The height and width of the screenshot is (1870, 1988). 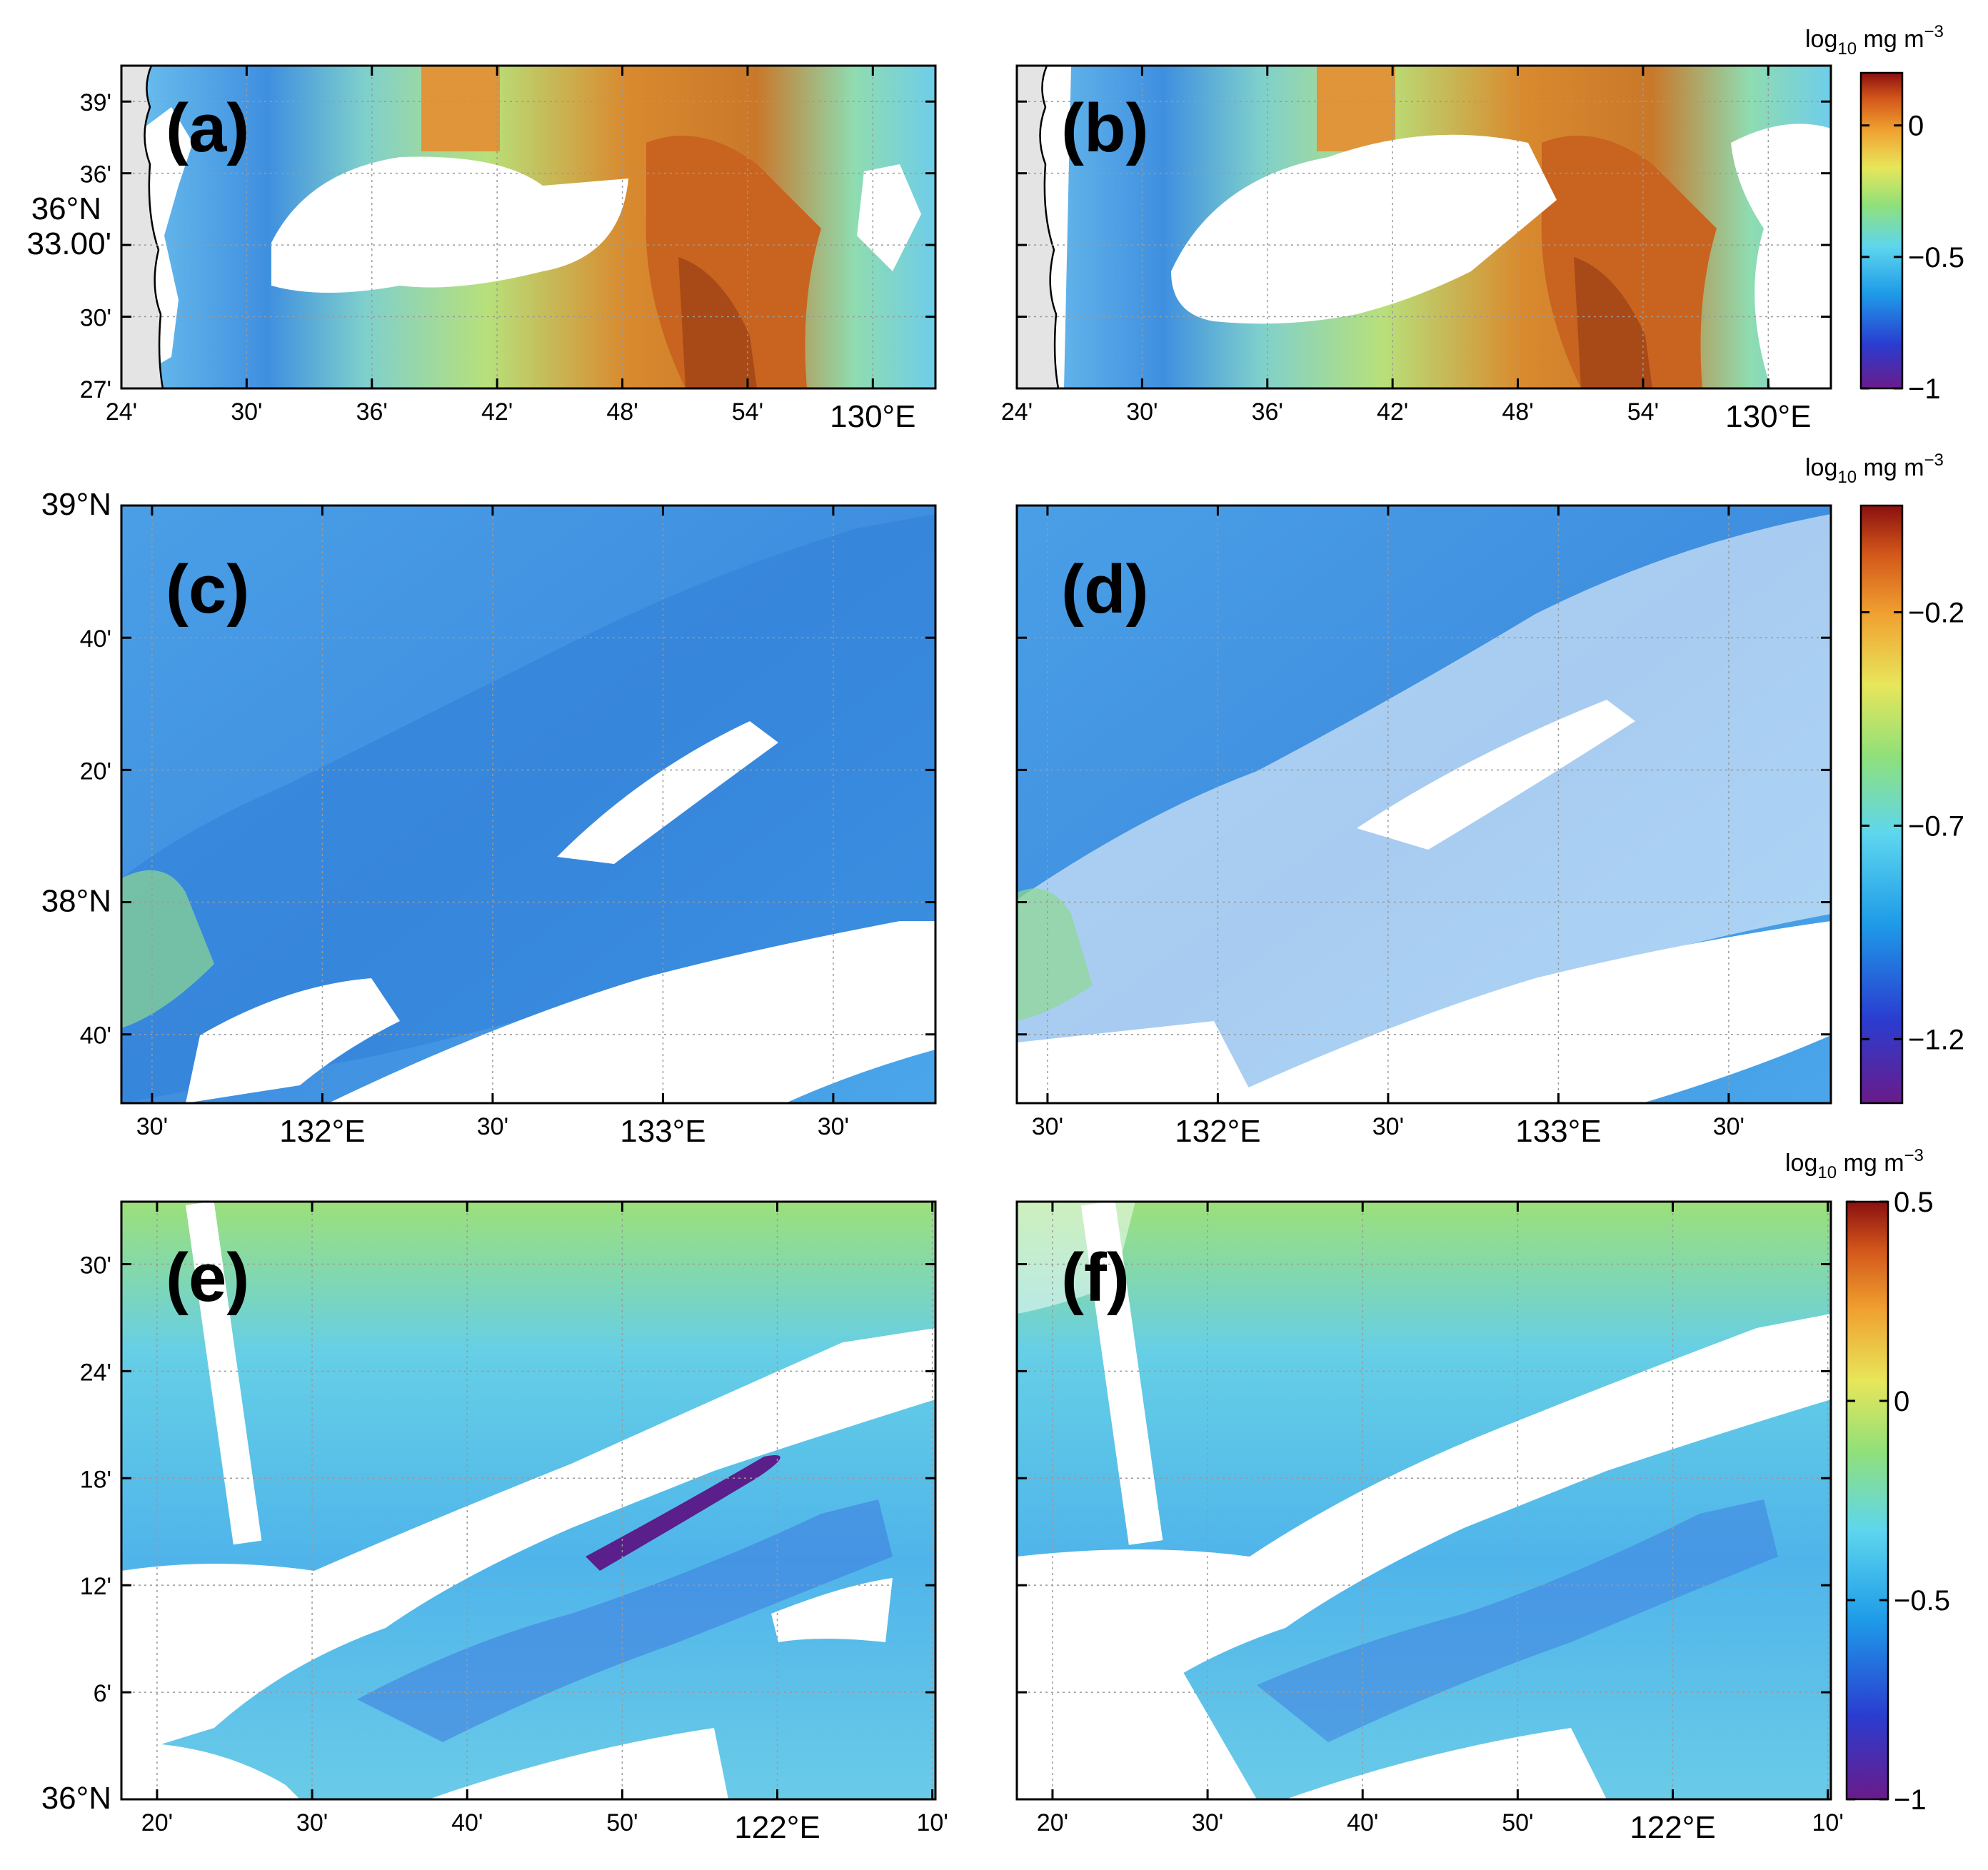 I want to click on colorbar-row2: log10 mg m−3 −0.2 −0.7 −1.2, so click(x=1884, y=778).